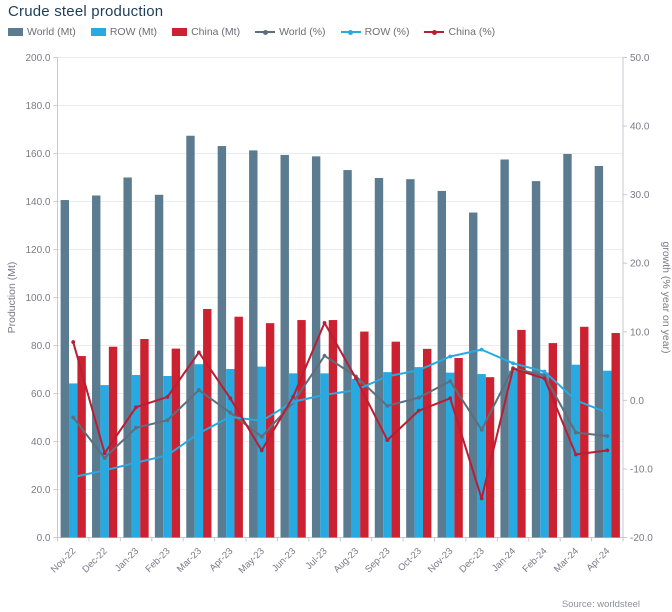  What do you see at coordinates (98, 32) in the screenshot?
I see `legend-bar-swatch-icon` at bounding box center [98, 32].